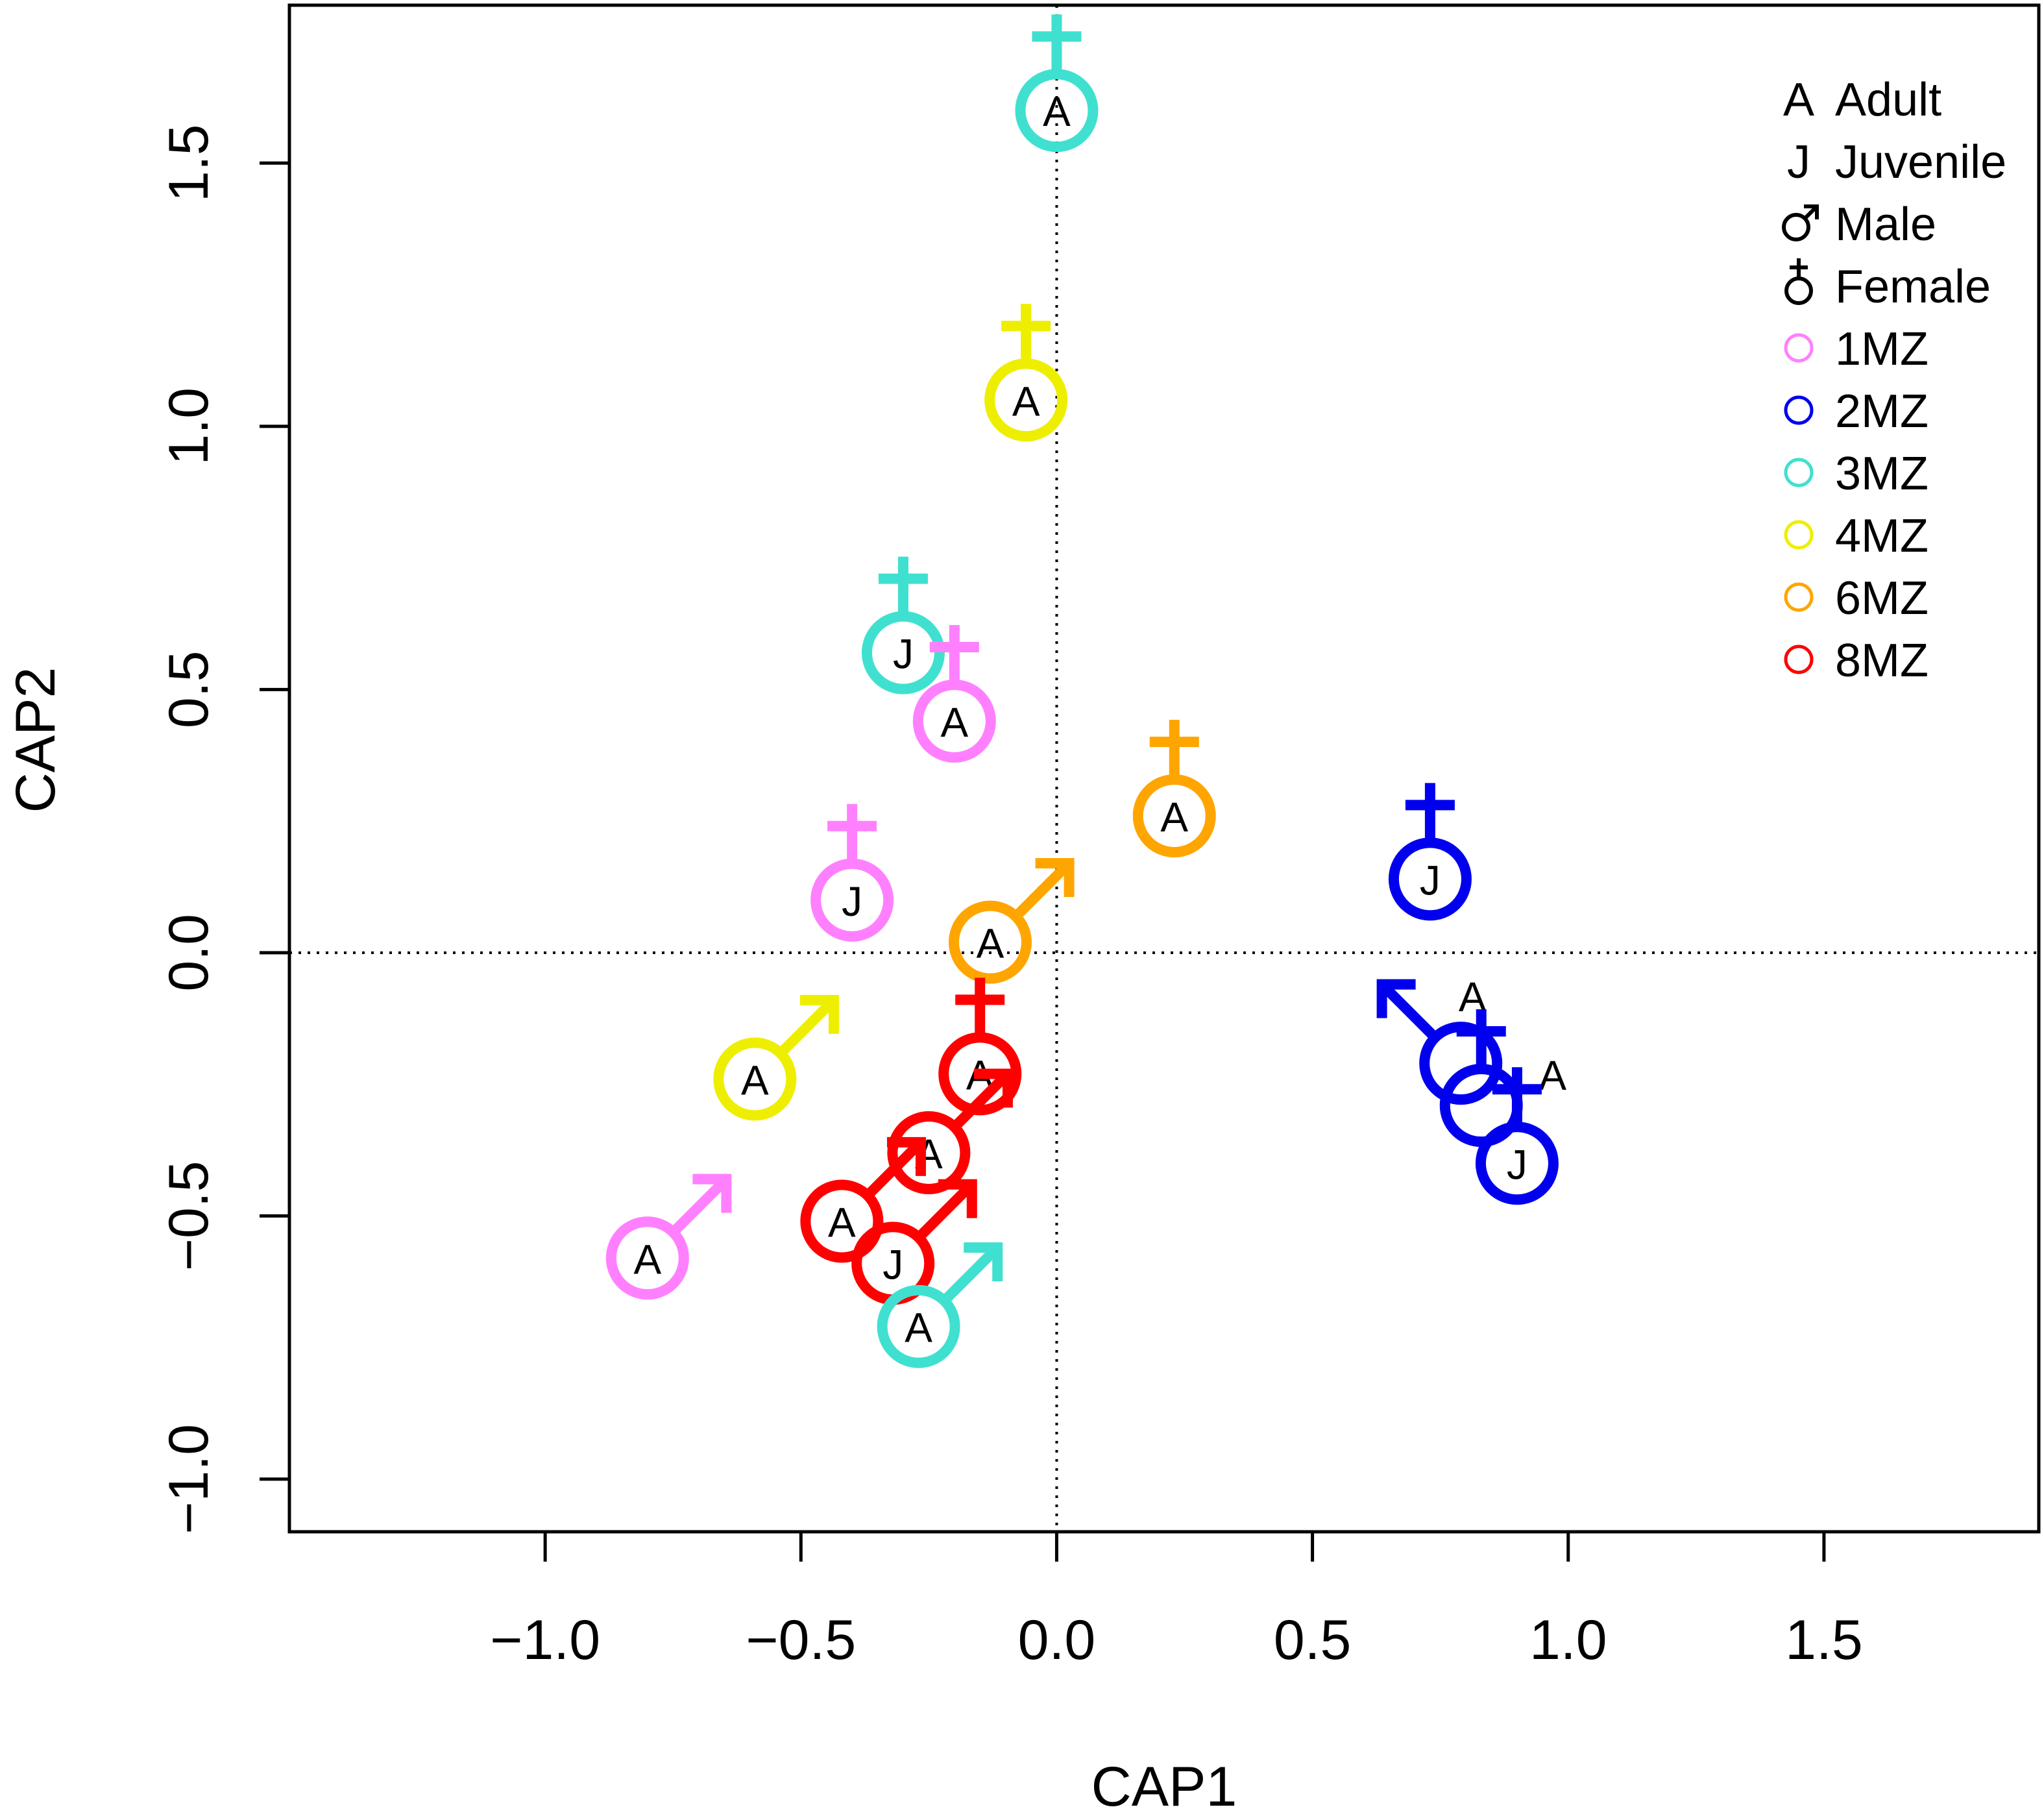  I want to click on legend-entry: Male, so click(1859, 225).